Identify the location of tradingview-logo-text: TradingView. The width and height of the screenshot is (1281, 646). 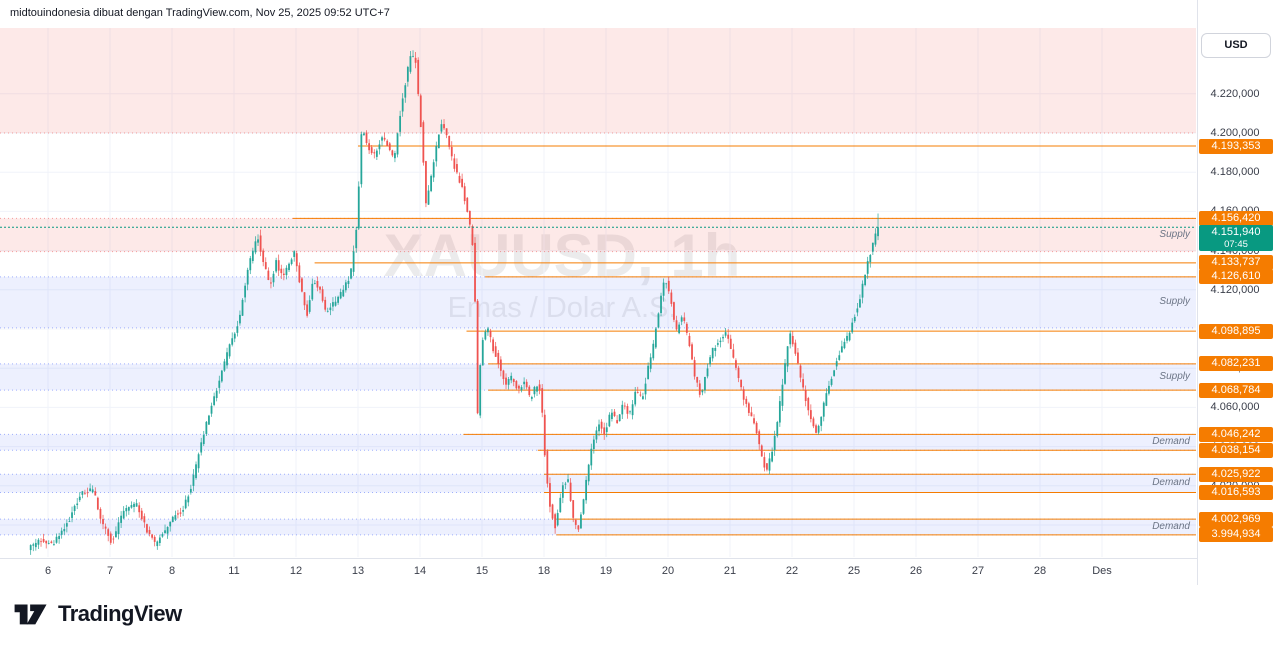
(120, 613).